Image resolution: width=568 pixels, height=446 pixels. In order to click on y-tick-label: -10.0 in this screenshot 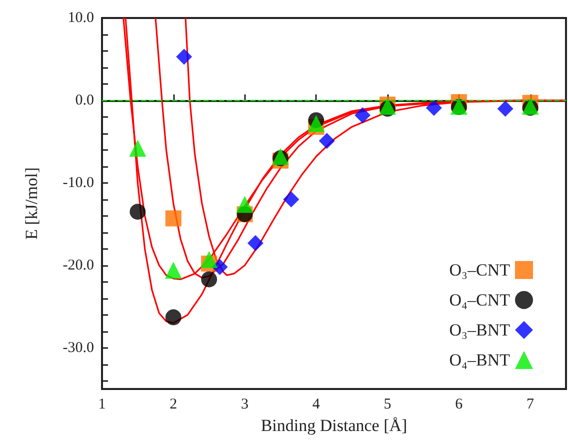, I will do `click(78, 182)`.